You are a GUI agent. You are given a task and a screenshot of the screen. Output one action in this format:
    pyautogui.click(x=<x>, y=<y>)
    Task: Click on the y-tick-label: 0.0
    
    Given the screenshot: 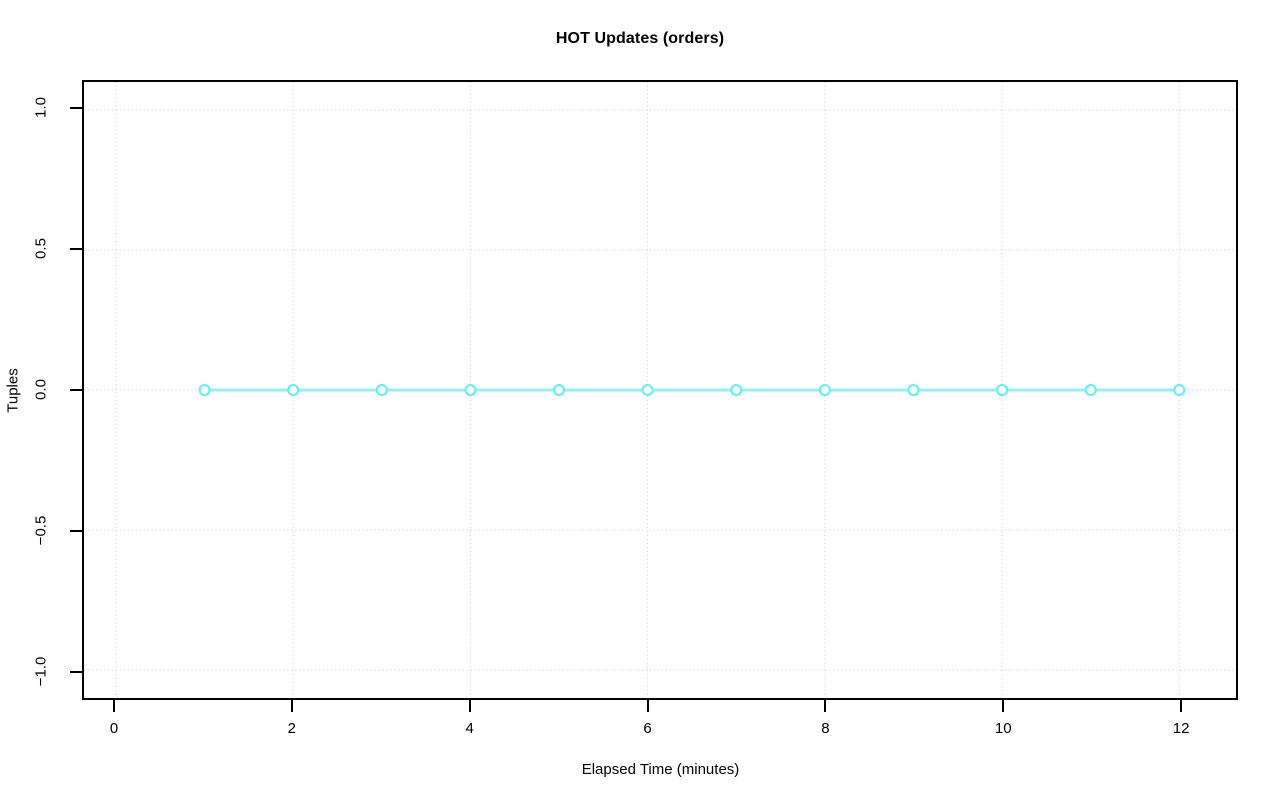 What is the action you would take?
    pyautogui.click(x=41, y=389)
    